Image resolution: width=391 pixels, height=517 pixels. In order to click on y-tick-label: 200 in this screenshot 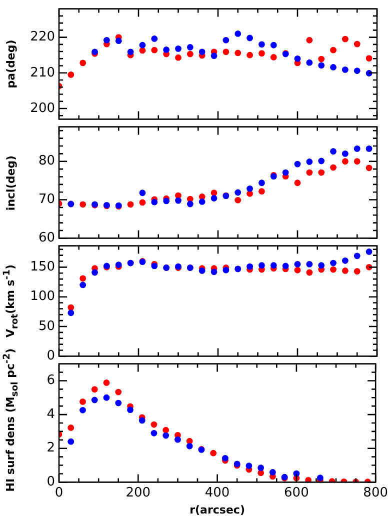, I will do `click(42, 108)`.